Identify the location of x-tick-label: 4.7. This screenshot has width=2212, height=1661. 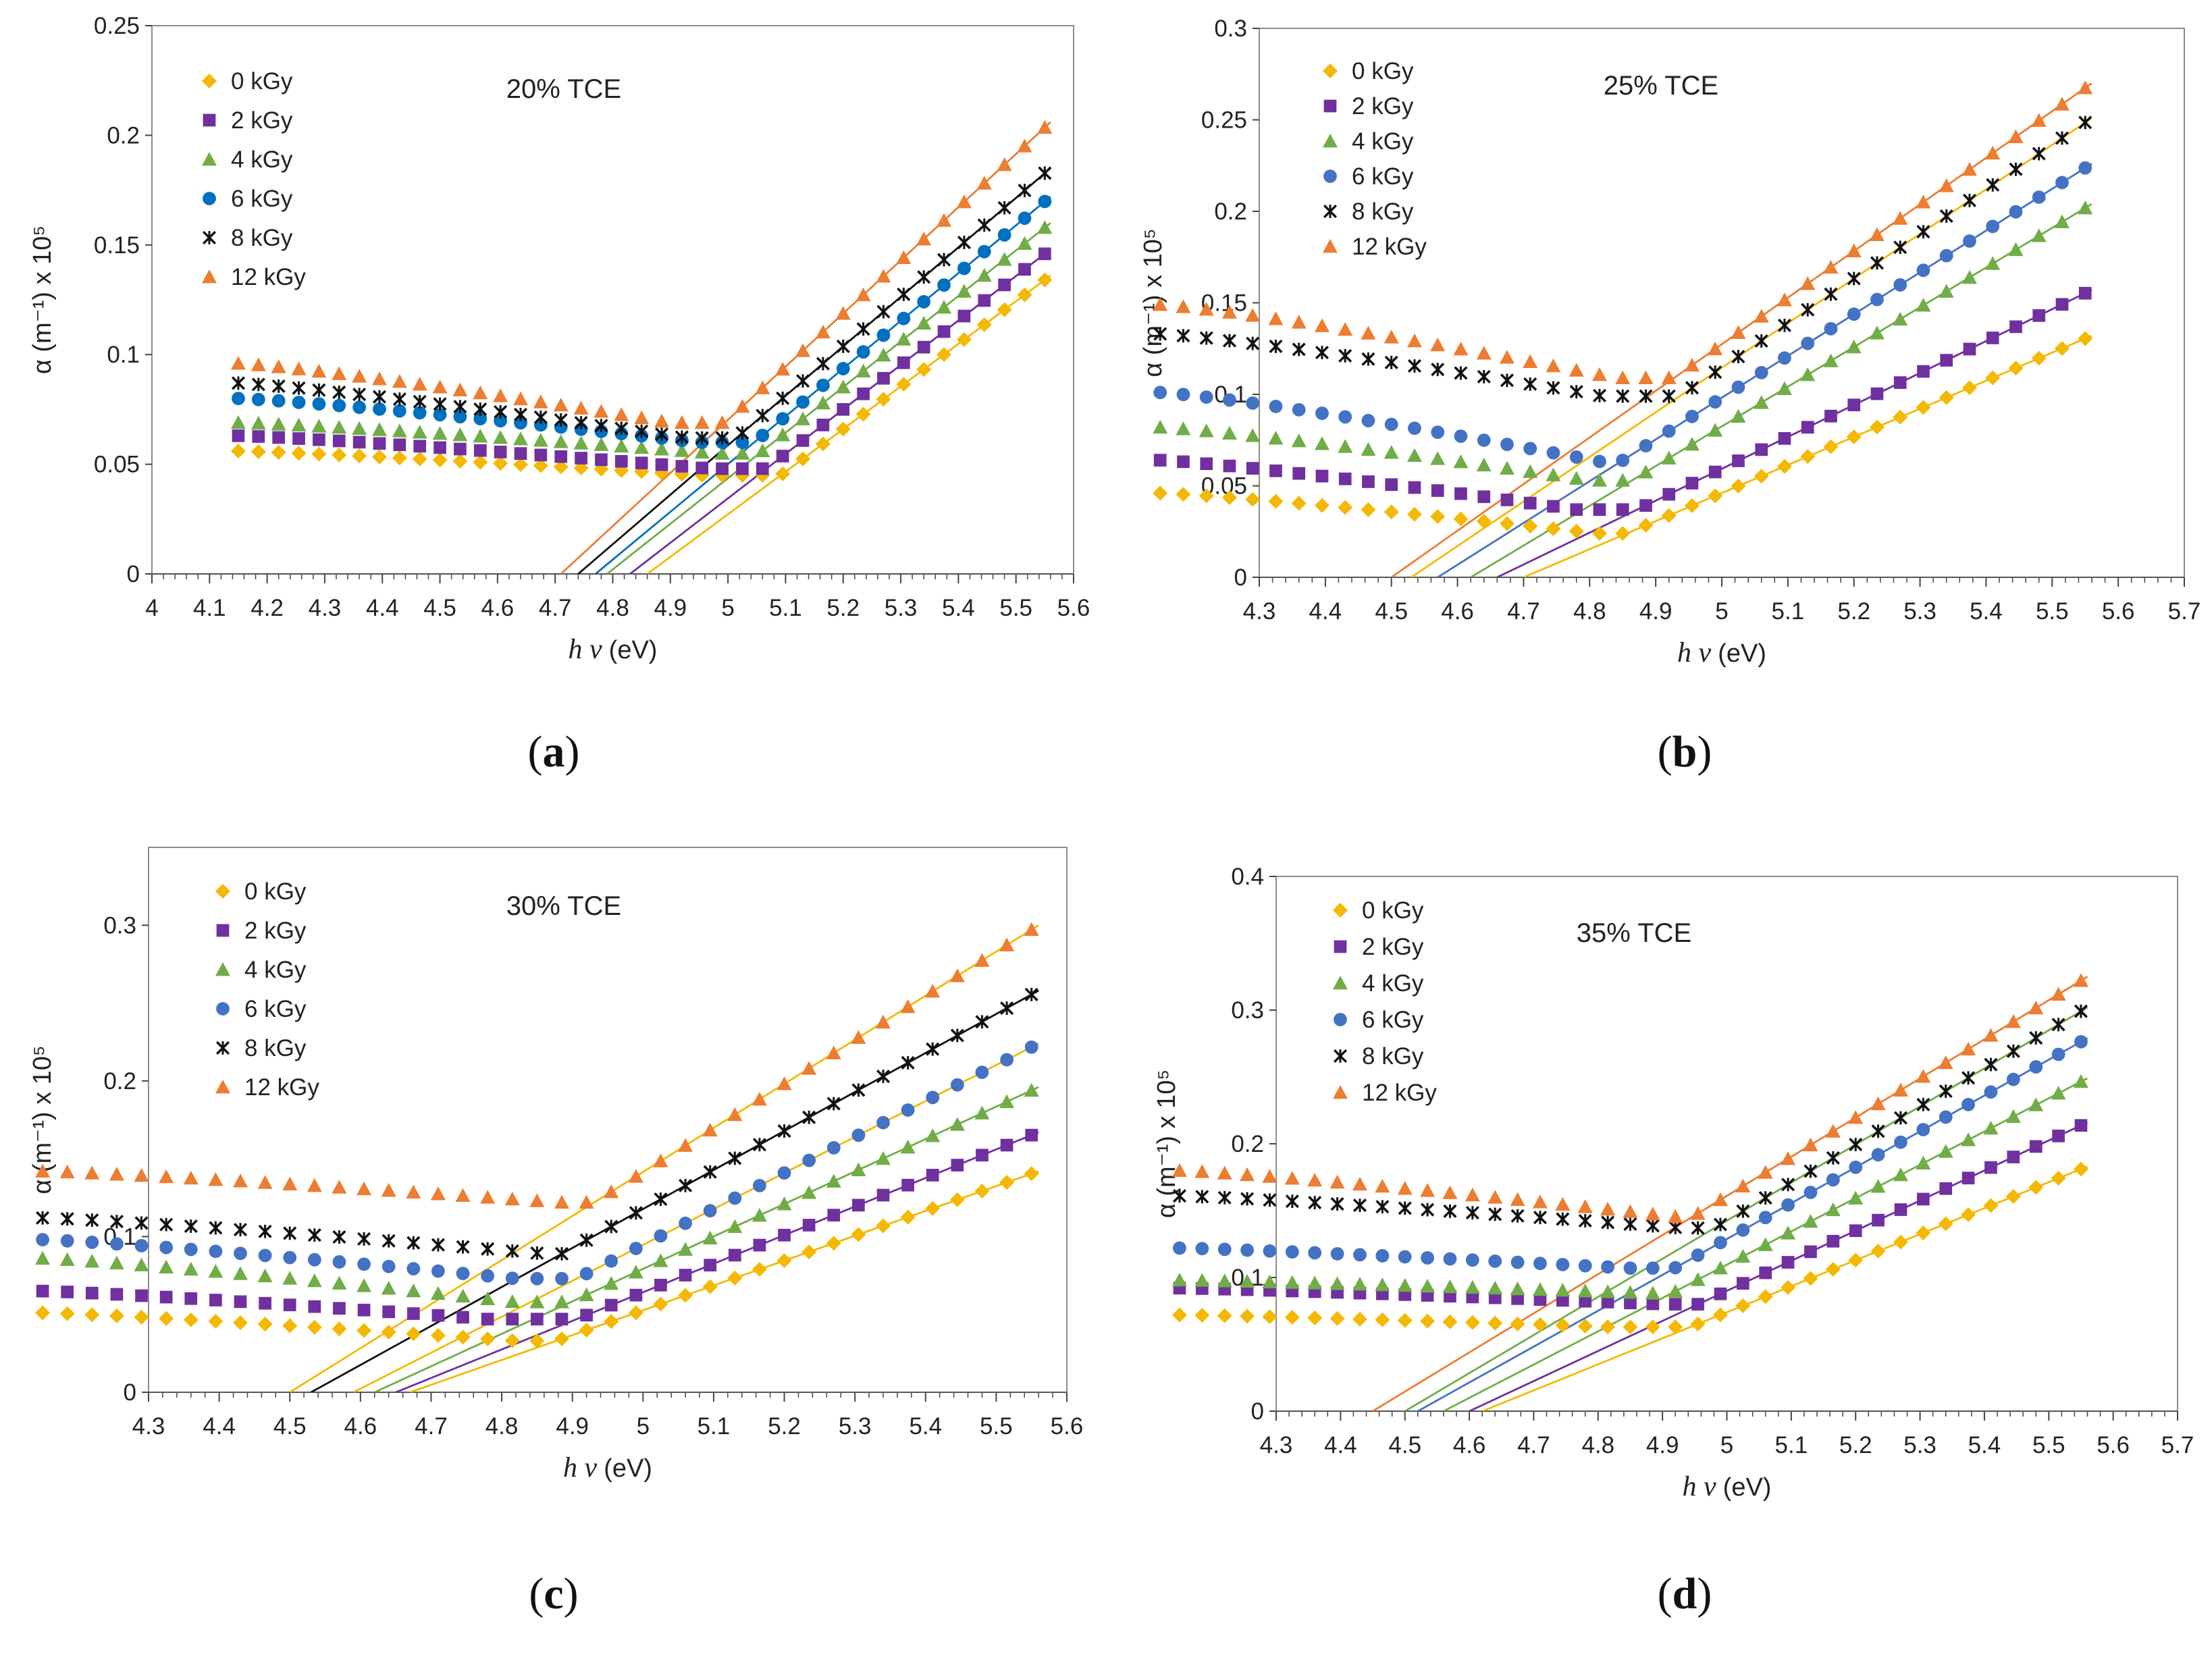
(1533, 1445).